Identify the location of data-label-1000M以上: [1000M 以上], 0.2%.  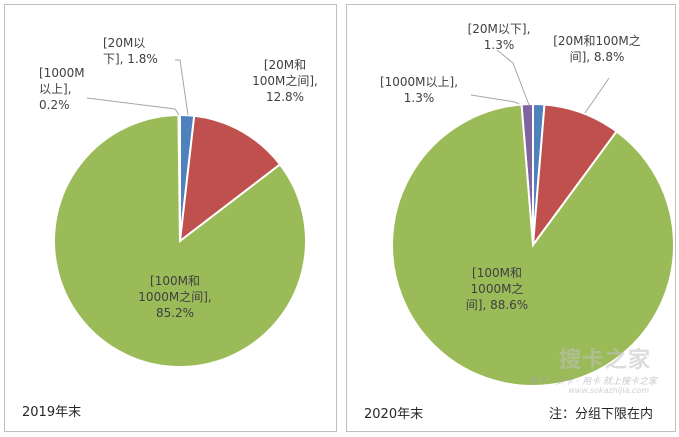
(62, 89).